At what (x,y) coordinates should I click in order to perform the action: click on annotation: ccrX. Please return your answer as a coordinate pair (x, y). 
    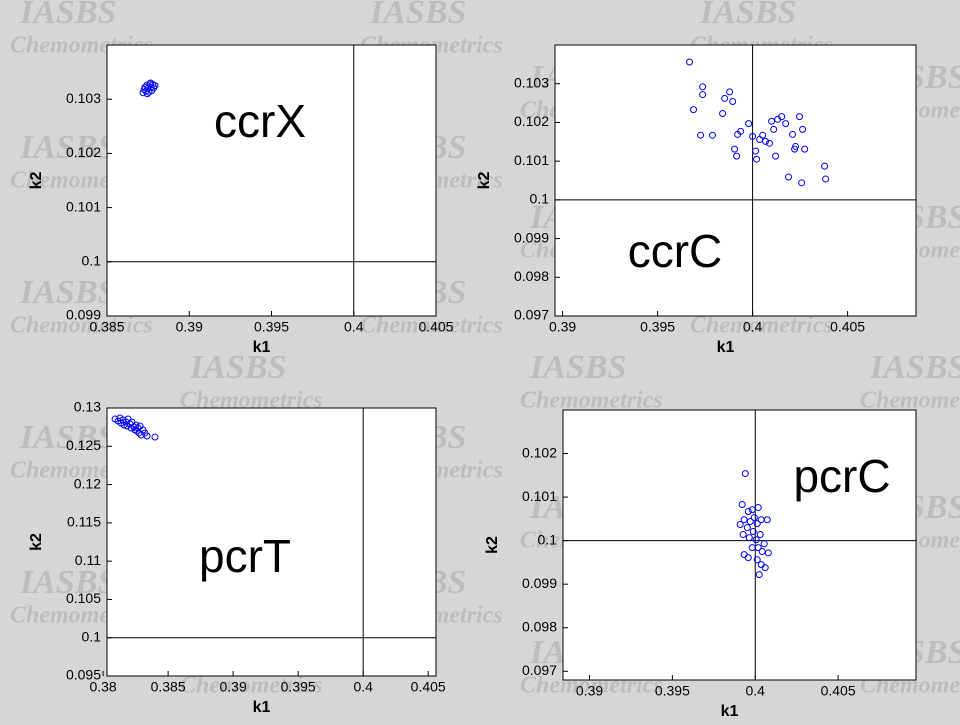
    Looking at the image, I should click on (260, 121).